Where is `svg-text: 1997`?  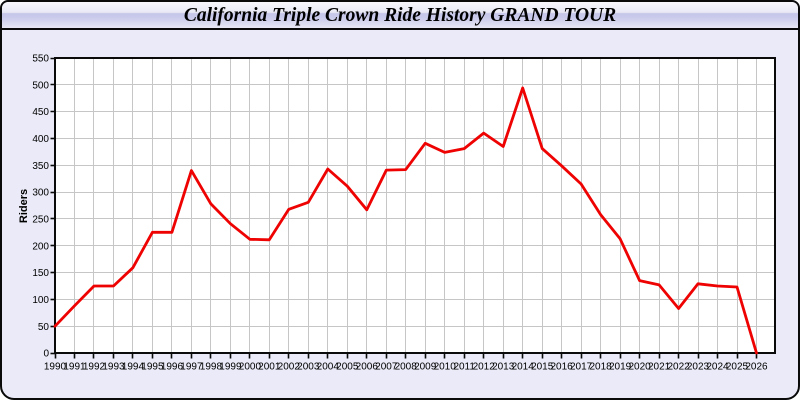 svg-text: 1997 is located at coordinates (191, 367).